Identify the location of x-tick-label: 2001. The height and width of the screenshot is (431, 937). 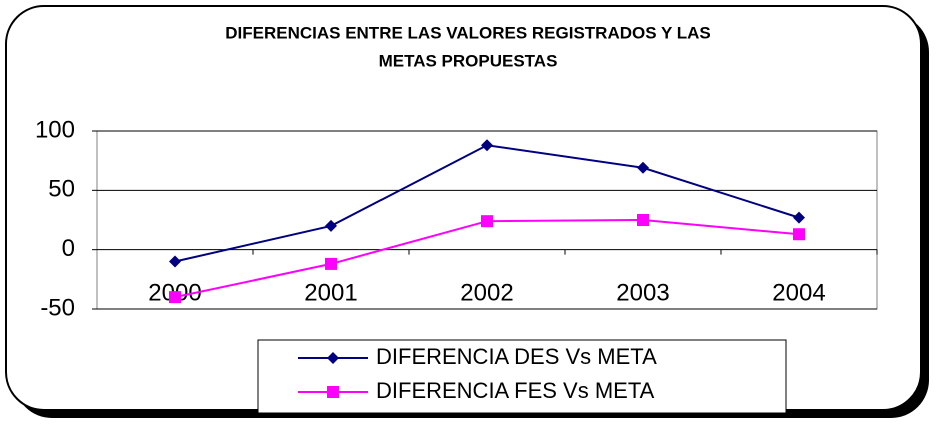
(330, 292).